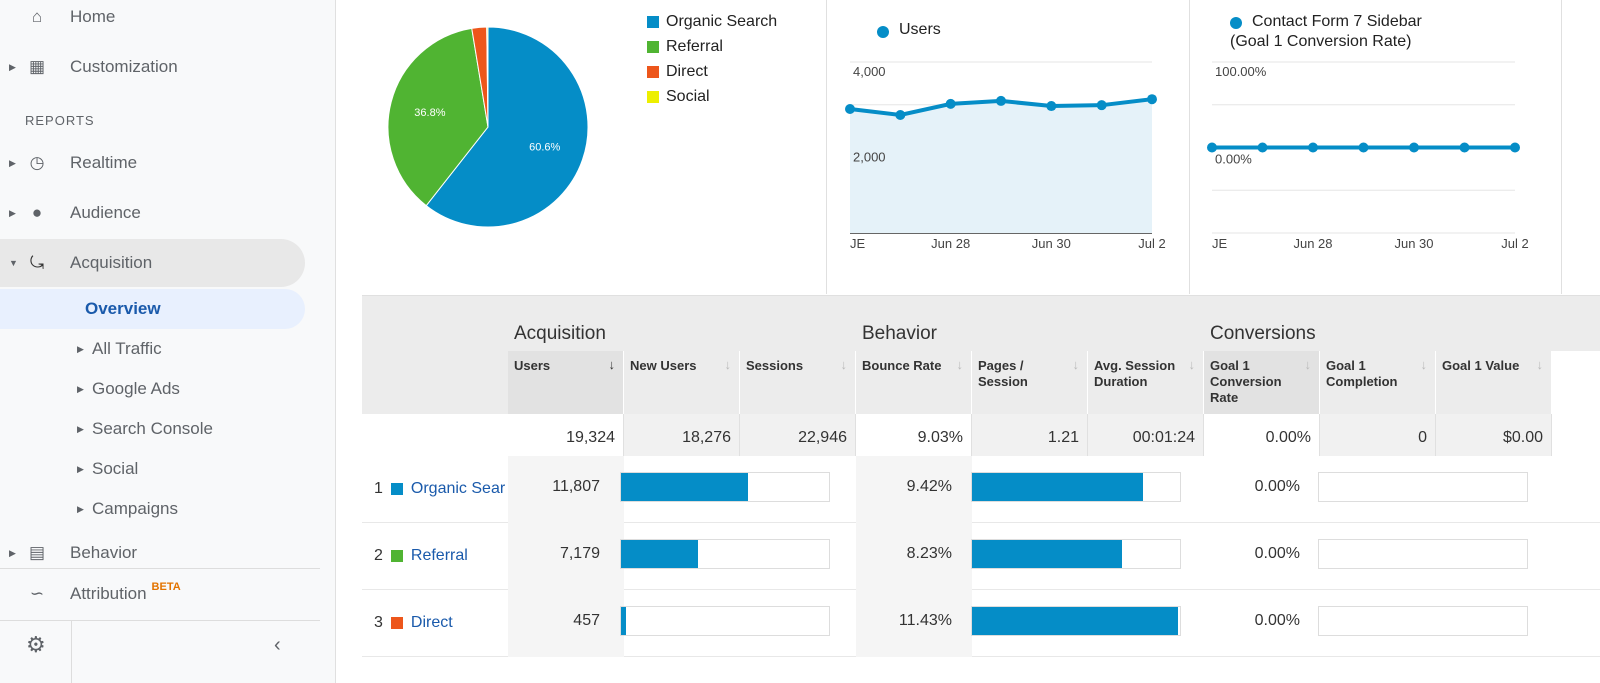  I want to click on nav-audience: ▶ ● Audience, so click(75, 212).